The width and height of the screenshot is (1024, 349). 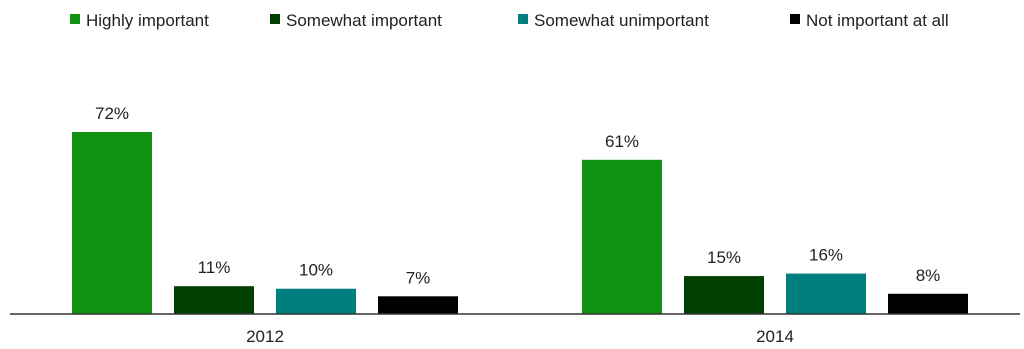 I want to click on bar-2012-highly-important, so click(x=112, y=223).